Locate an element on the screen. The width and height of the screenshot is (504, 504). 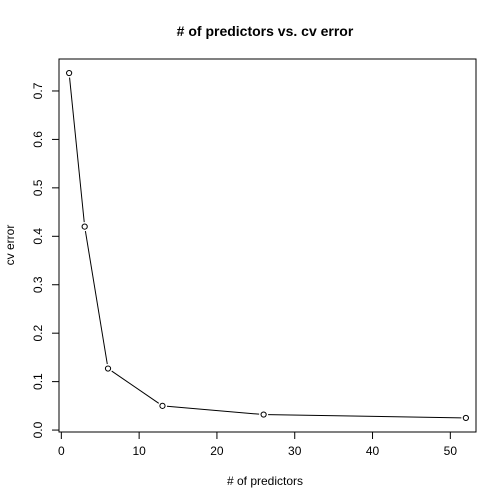
x-tick-label: 30 is located at coordinates (295, 451).